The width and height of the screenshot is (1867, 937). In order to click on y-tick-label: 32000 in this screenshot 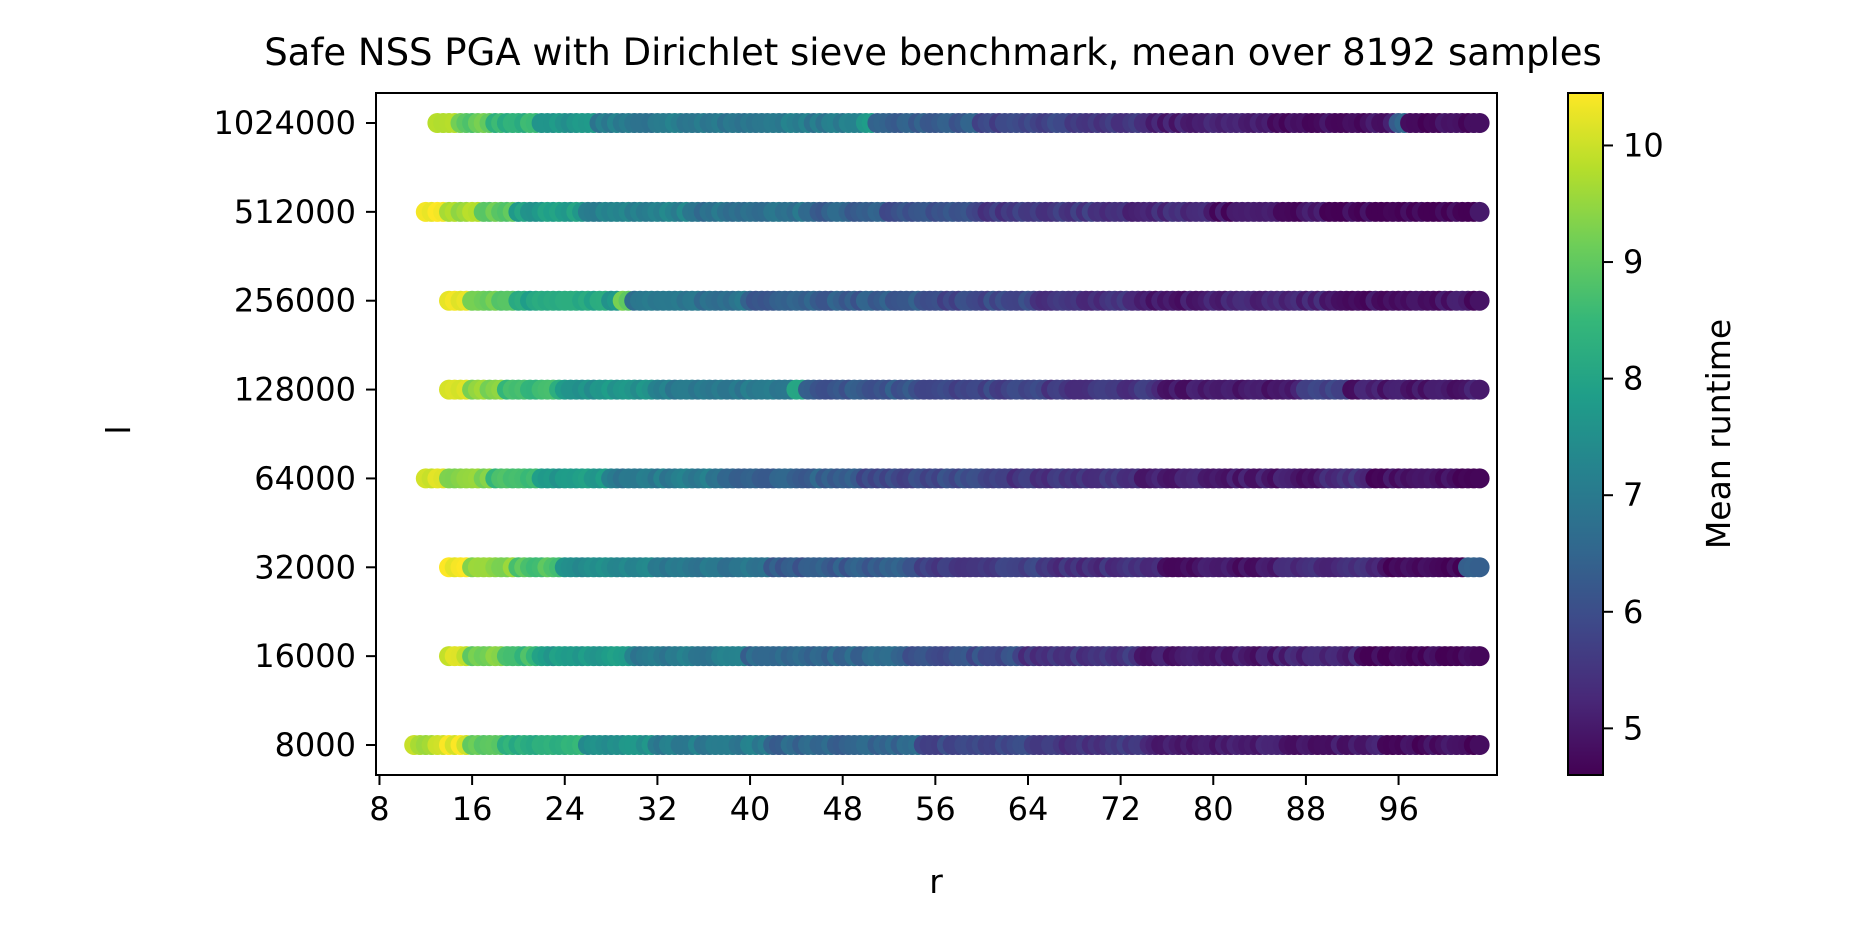, I will do `click(305, 567)`.